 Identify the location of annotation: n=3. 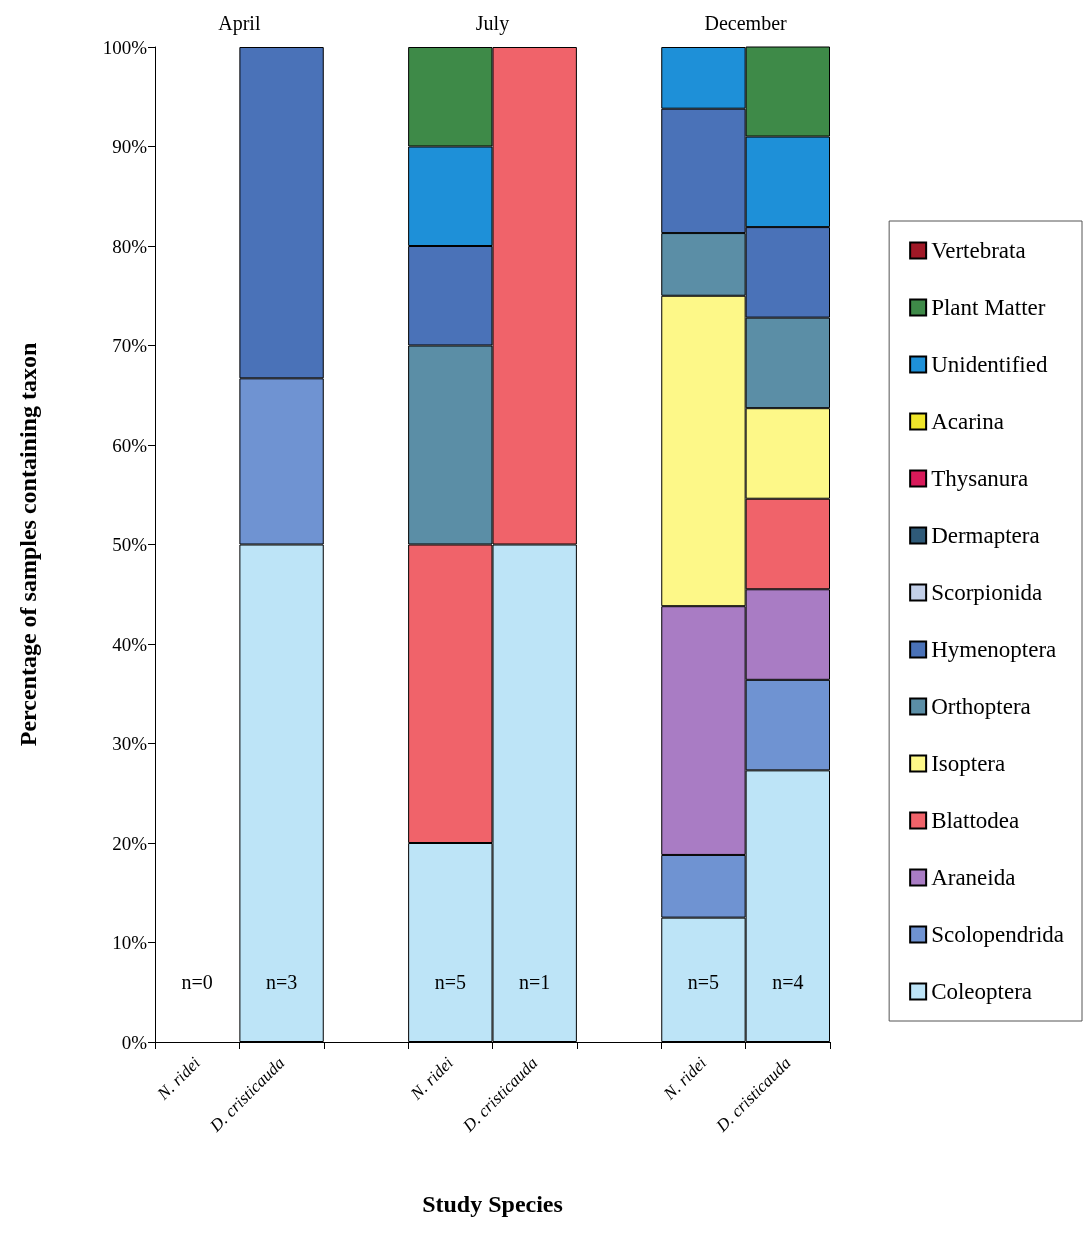
(281, 982).